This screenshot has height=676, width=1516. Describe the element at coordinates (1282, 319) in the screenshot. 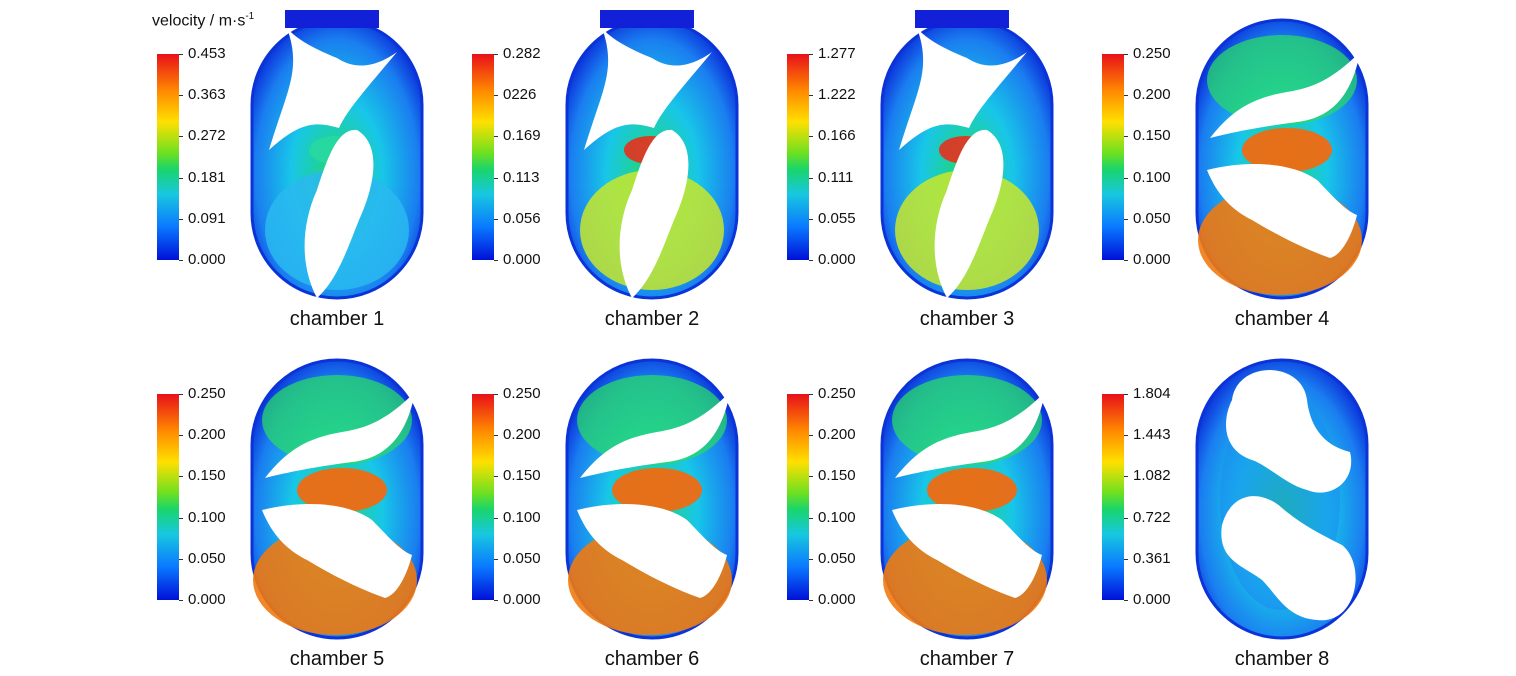

I see `chamber-caption: chamber 4` at that location.